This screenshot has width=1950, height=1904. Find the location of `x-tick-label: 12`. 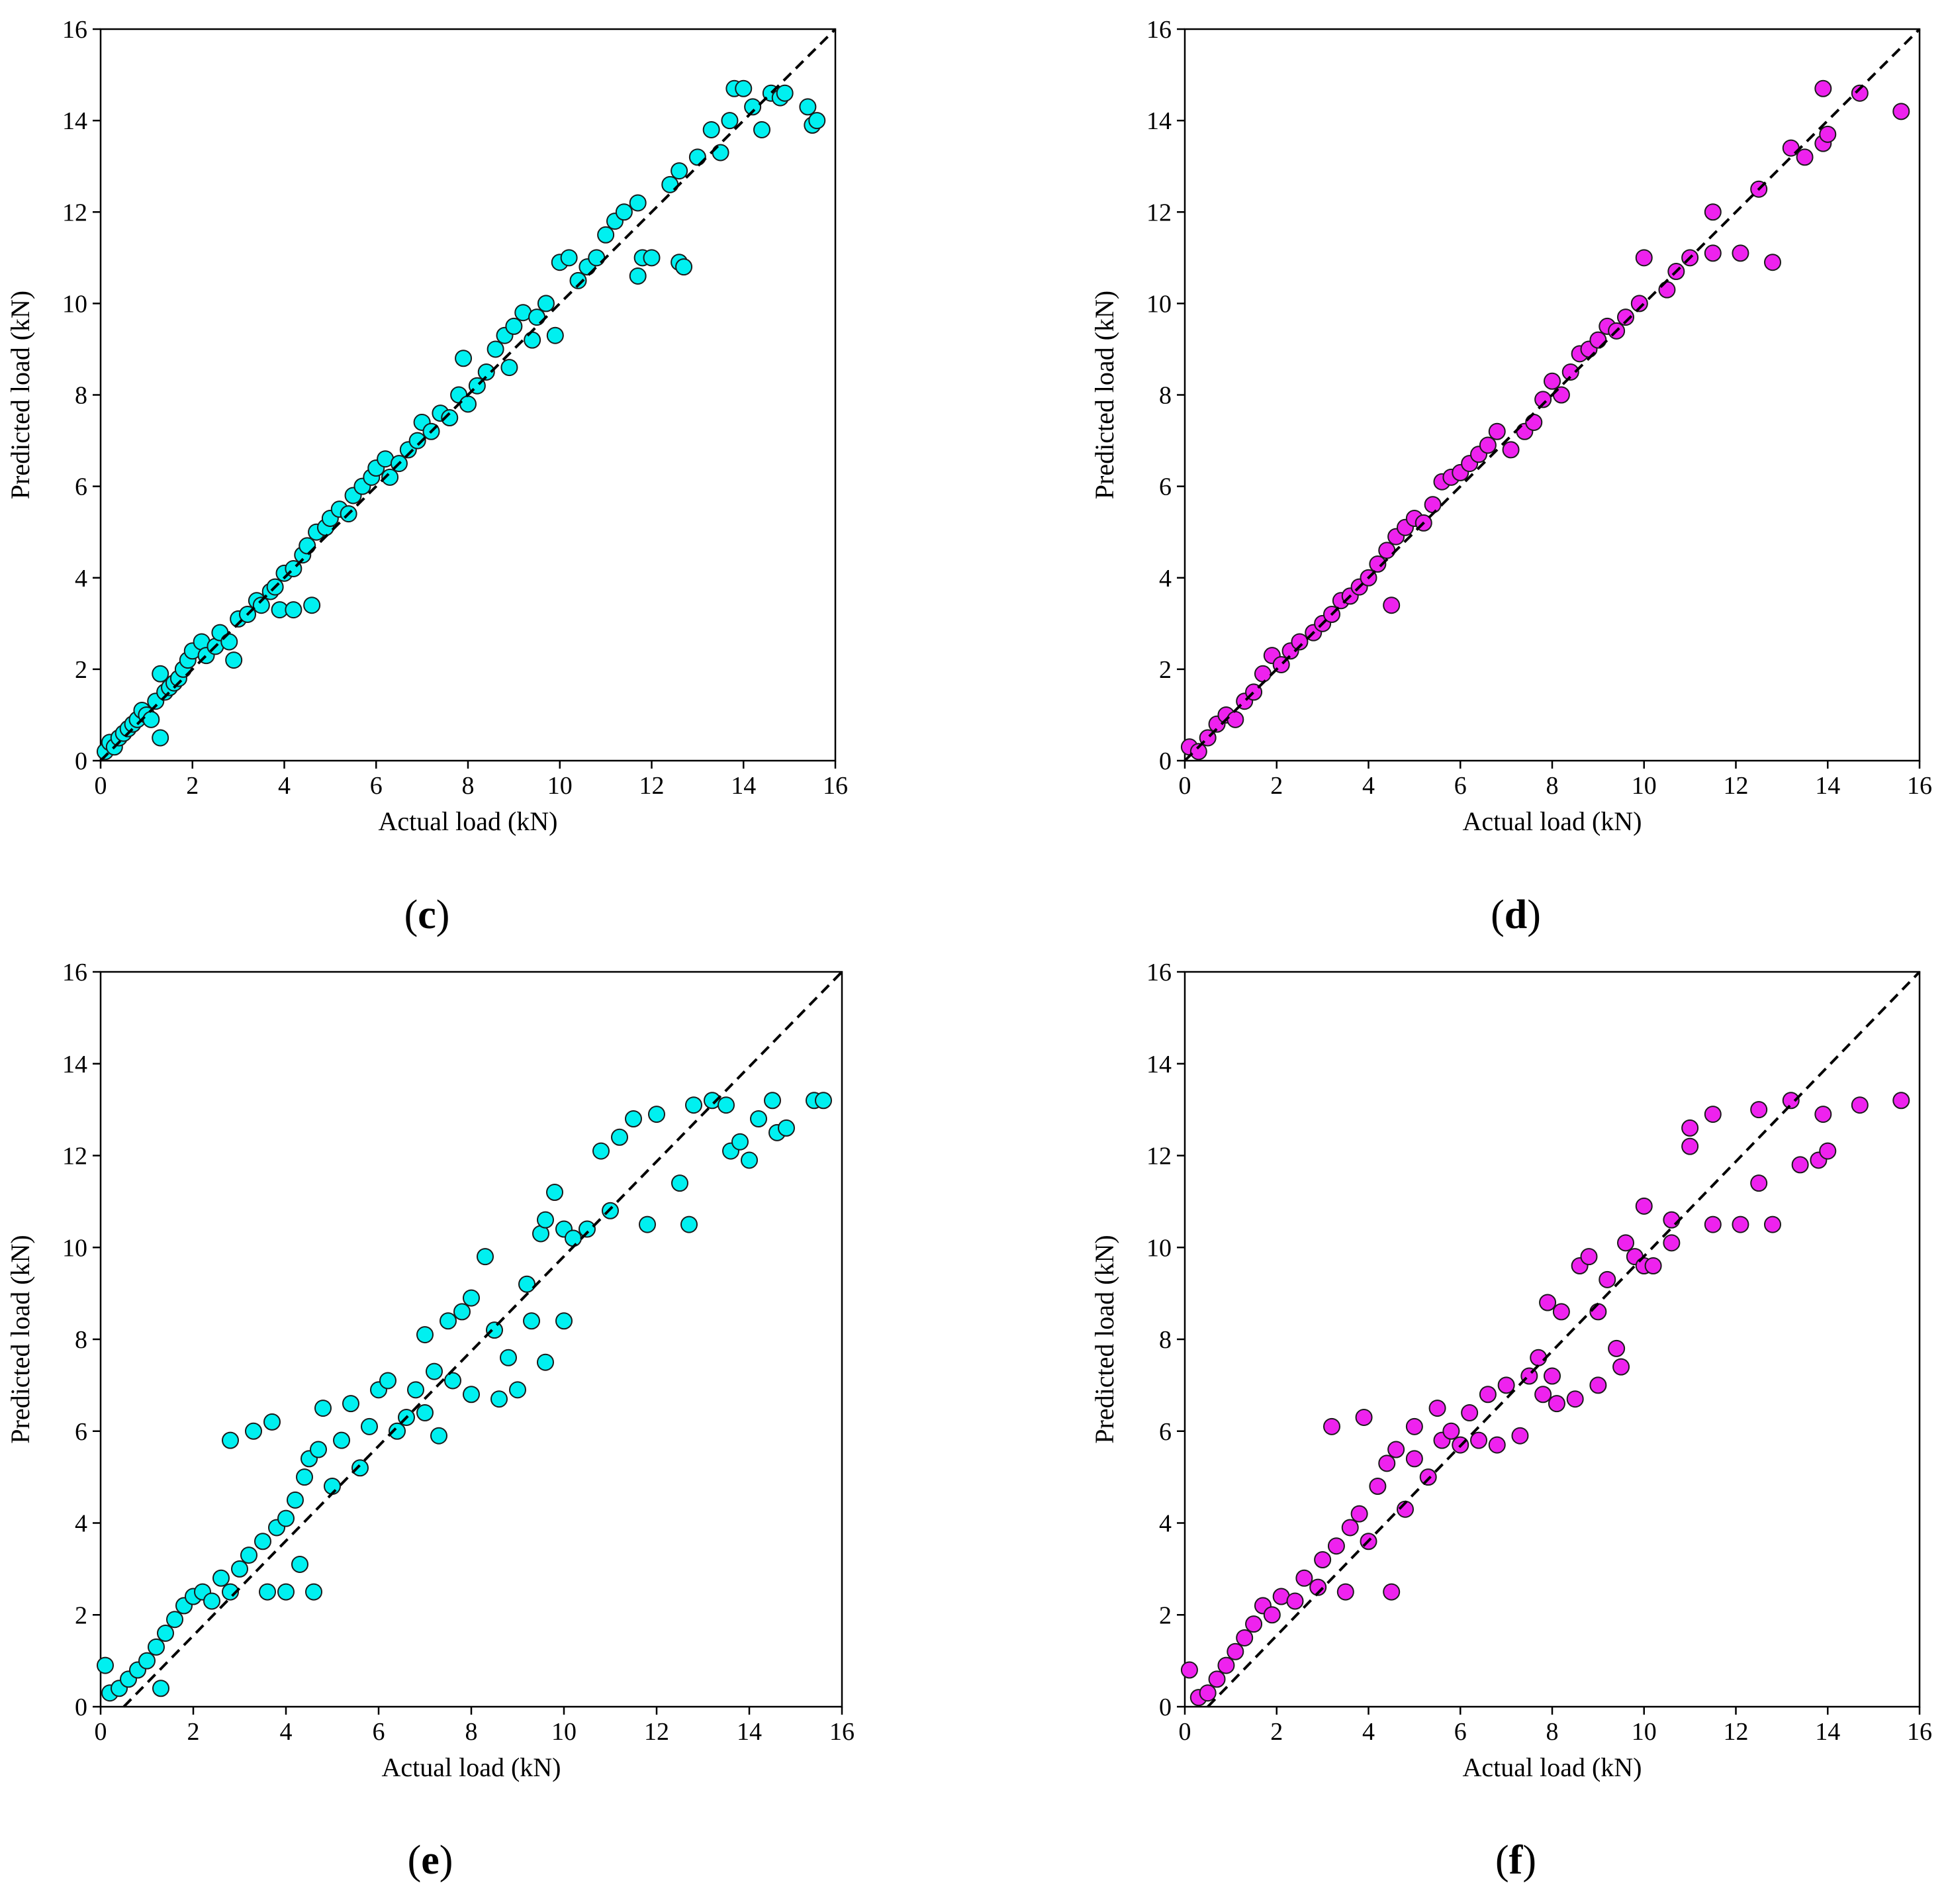

x-tick-label: 12 is located at coordinates (652, 786).